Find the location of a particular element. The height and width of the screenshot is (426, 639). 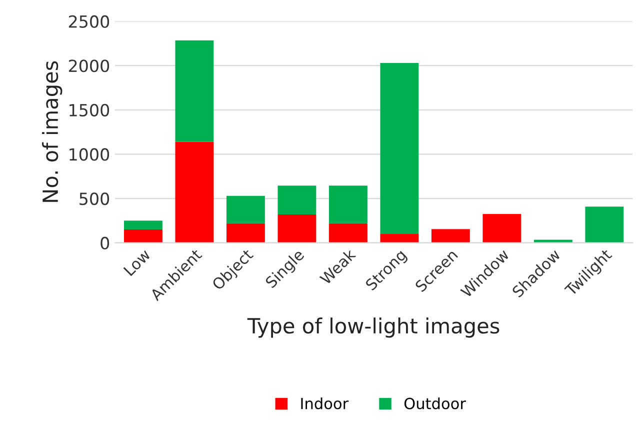

legend-label: Indoor is located at coordinates (325, 403).